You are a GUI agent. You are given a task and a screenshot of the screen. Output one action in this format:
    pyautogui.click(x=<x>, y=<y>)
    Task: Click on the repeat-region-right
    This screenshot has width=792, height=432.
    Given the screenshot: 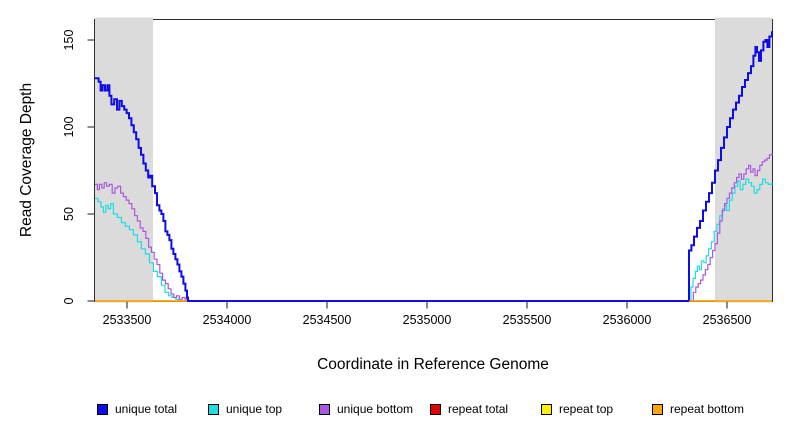 What is the action you would take?
    pyautogui.click(x=743, y=160)
    